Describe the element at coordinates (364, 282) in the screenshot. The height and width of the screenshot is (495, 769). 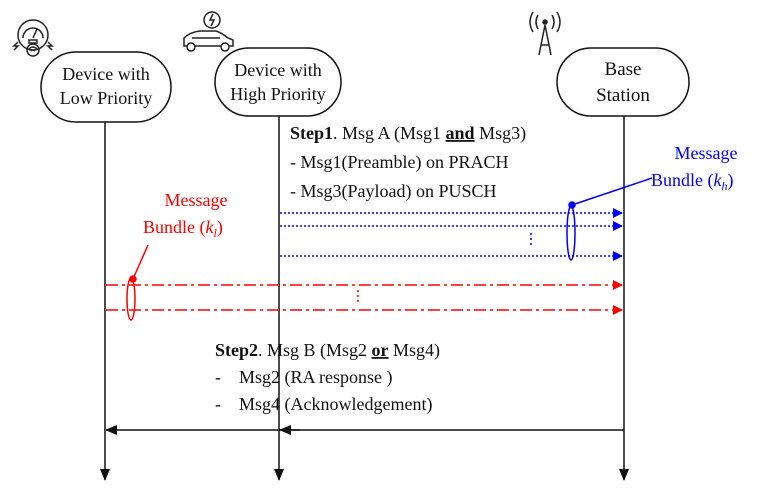
I see `low-priority-message-bundle` at that location.